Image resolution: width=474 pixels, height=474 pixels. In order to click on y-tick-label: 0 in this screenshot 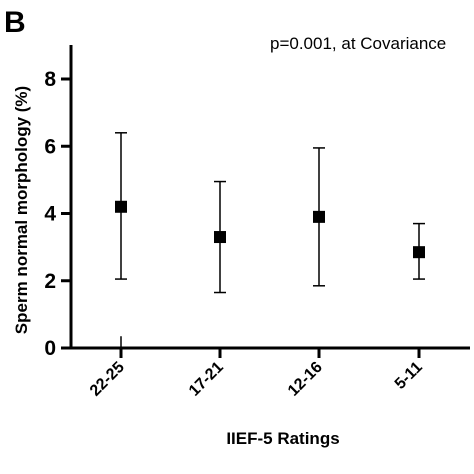, I will do `click(50, 348)`.